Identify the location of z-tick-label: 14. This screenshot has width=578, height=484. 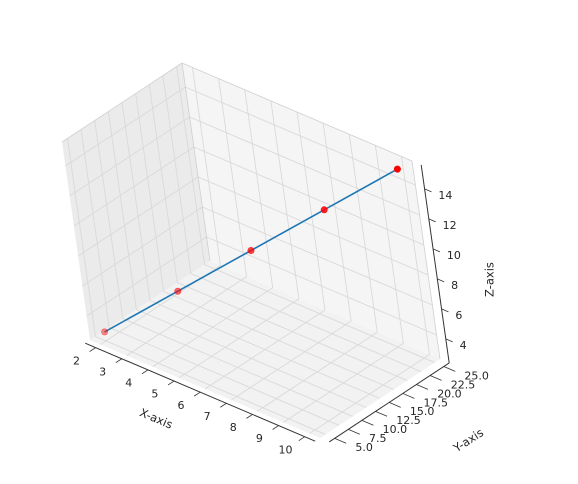
(445, 195).